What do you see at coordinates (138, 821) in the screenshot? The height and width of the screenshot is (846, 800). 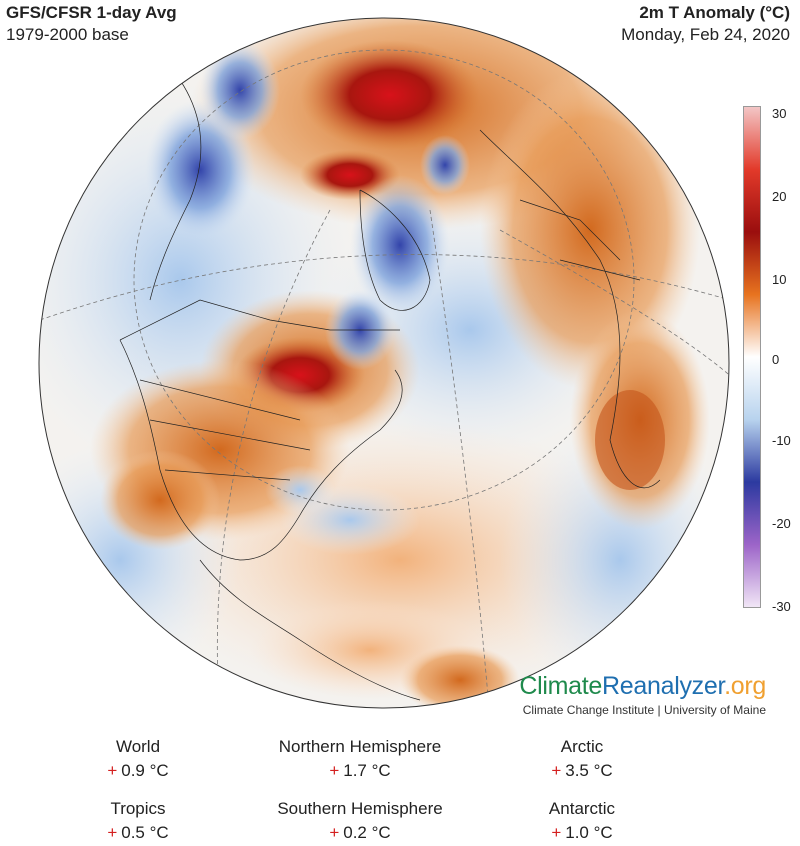 I see `stat-tropics: Tropics +0.5 °C` at bounding box center [138, 821].